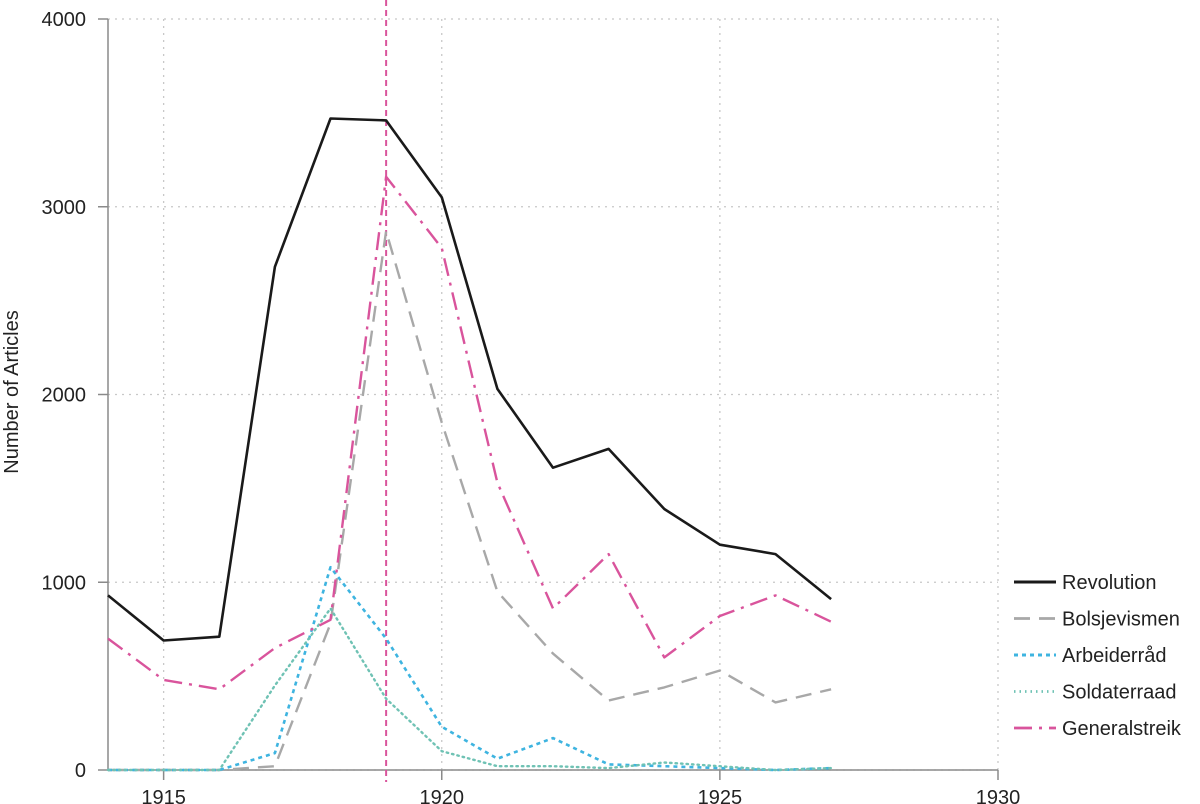  I want to click on y-axis-title: Number of Articles, so click(12, 391).